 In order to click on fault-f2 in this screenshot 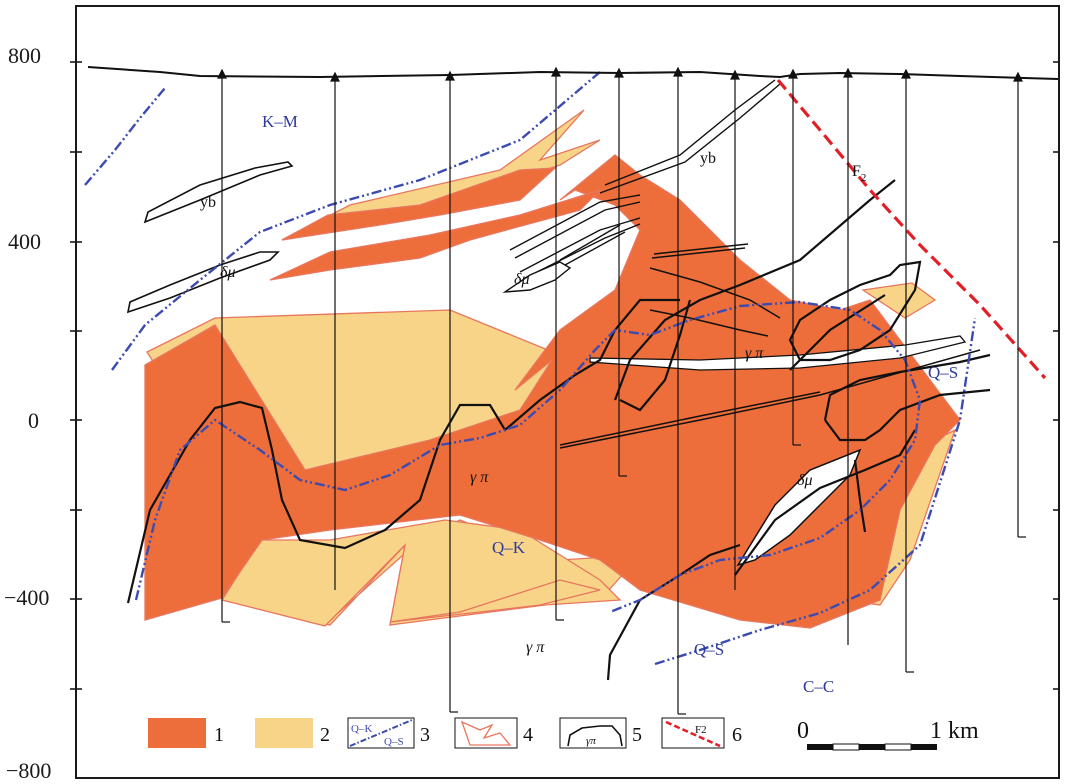, I will do `click(911, 229)`.